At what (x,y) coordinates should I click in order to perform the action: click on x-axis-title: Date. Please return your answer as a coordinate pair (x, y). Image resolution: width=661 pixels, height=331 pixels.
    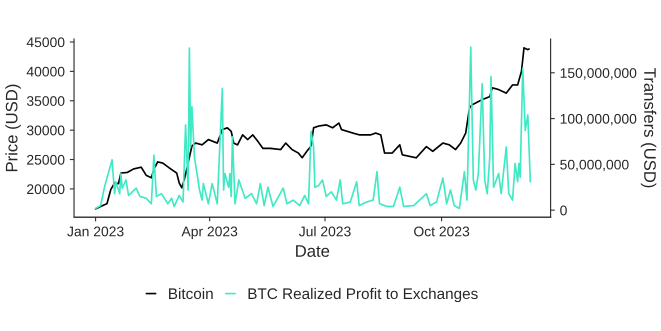
    Looking at the image, I should click on (313, 251).